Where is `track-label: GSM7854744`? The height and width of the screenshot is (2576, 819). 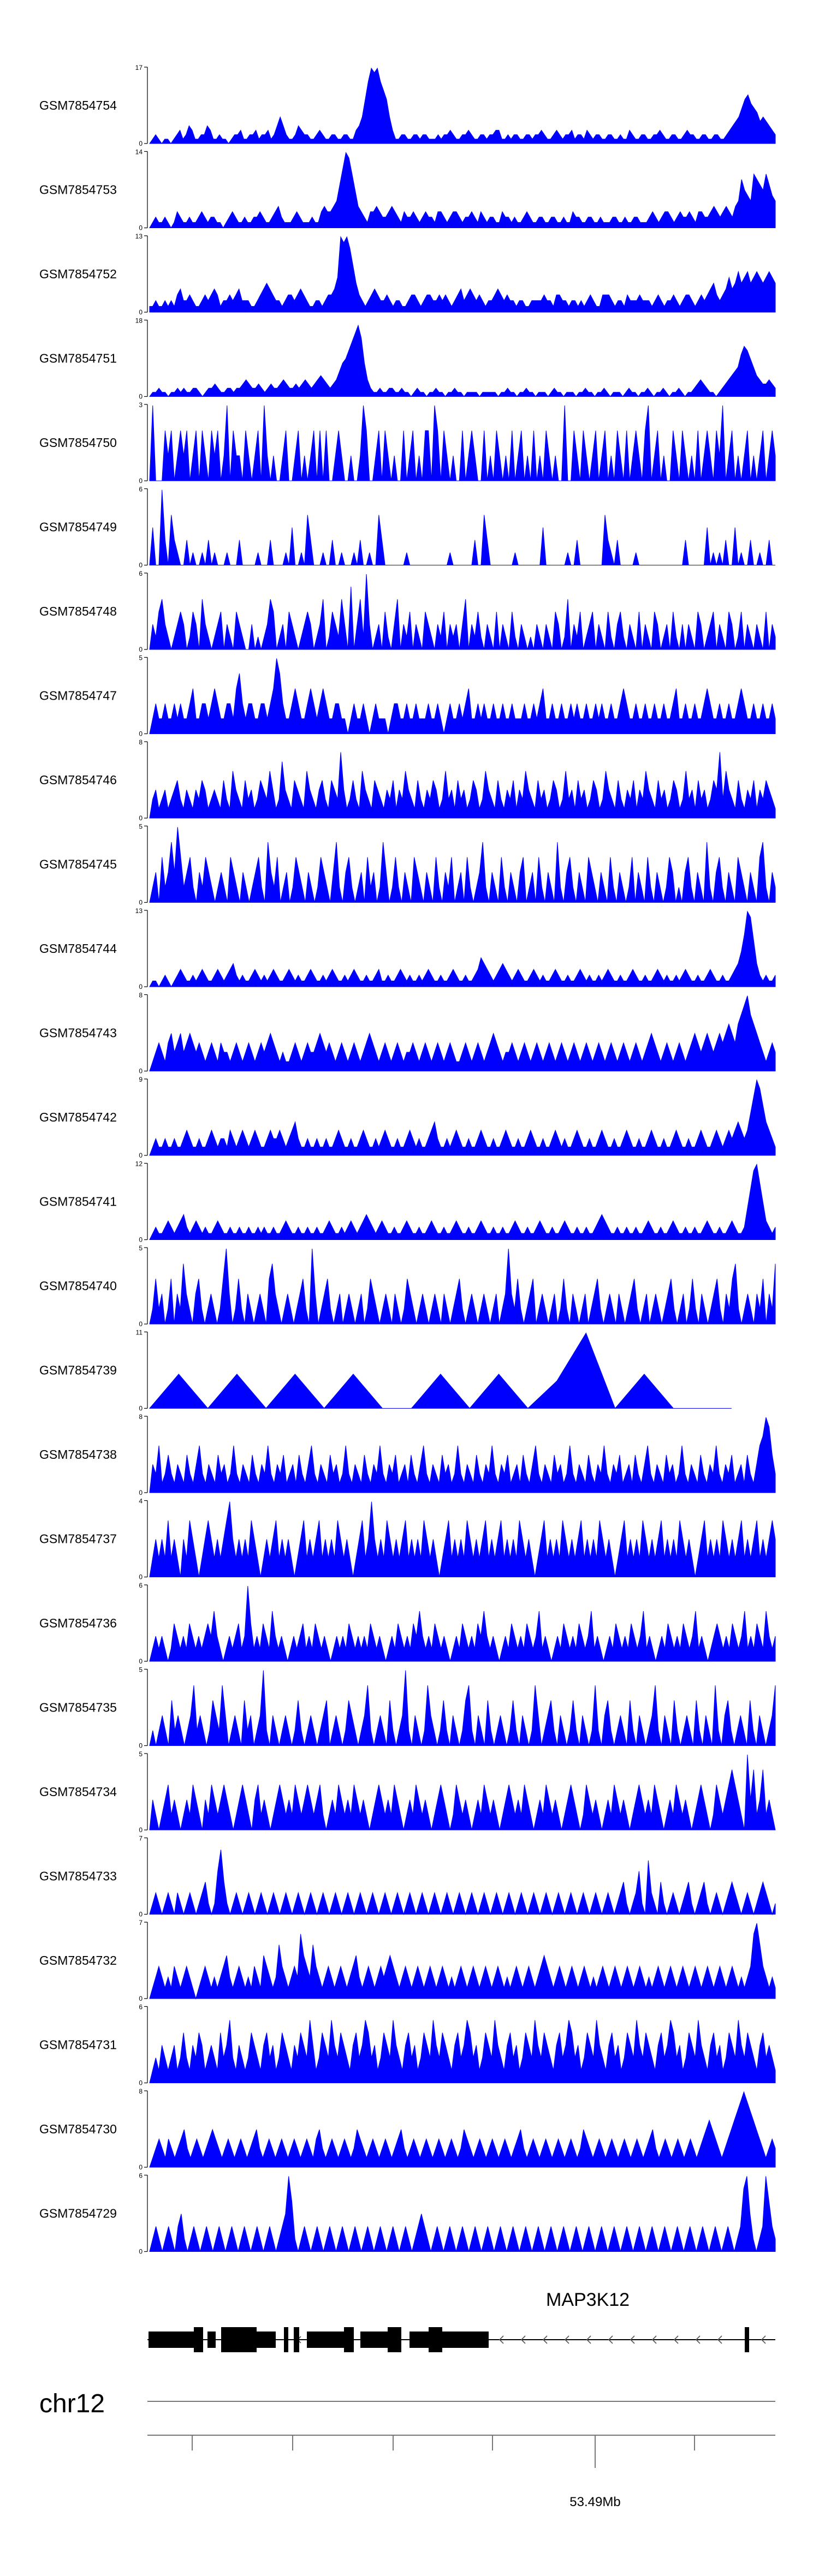
track-label: GSM7854744 is located at coordinates (78, 948).